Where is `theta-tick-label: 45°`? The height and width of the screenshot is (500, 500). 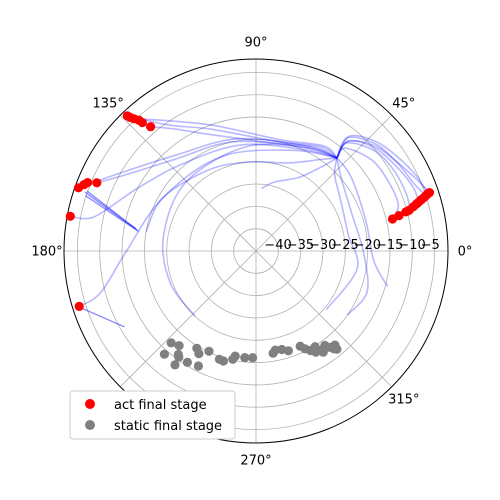 theta-tick-label: 45° is located at coordinates (403, 104).